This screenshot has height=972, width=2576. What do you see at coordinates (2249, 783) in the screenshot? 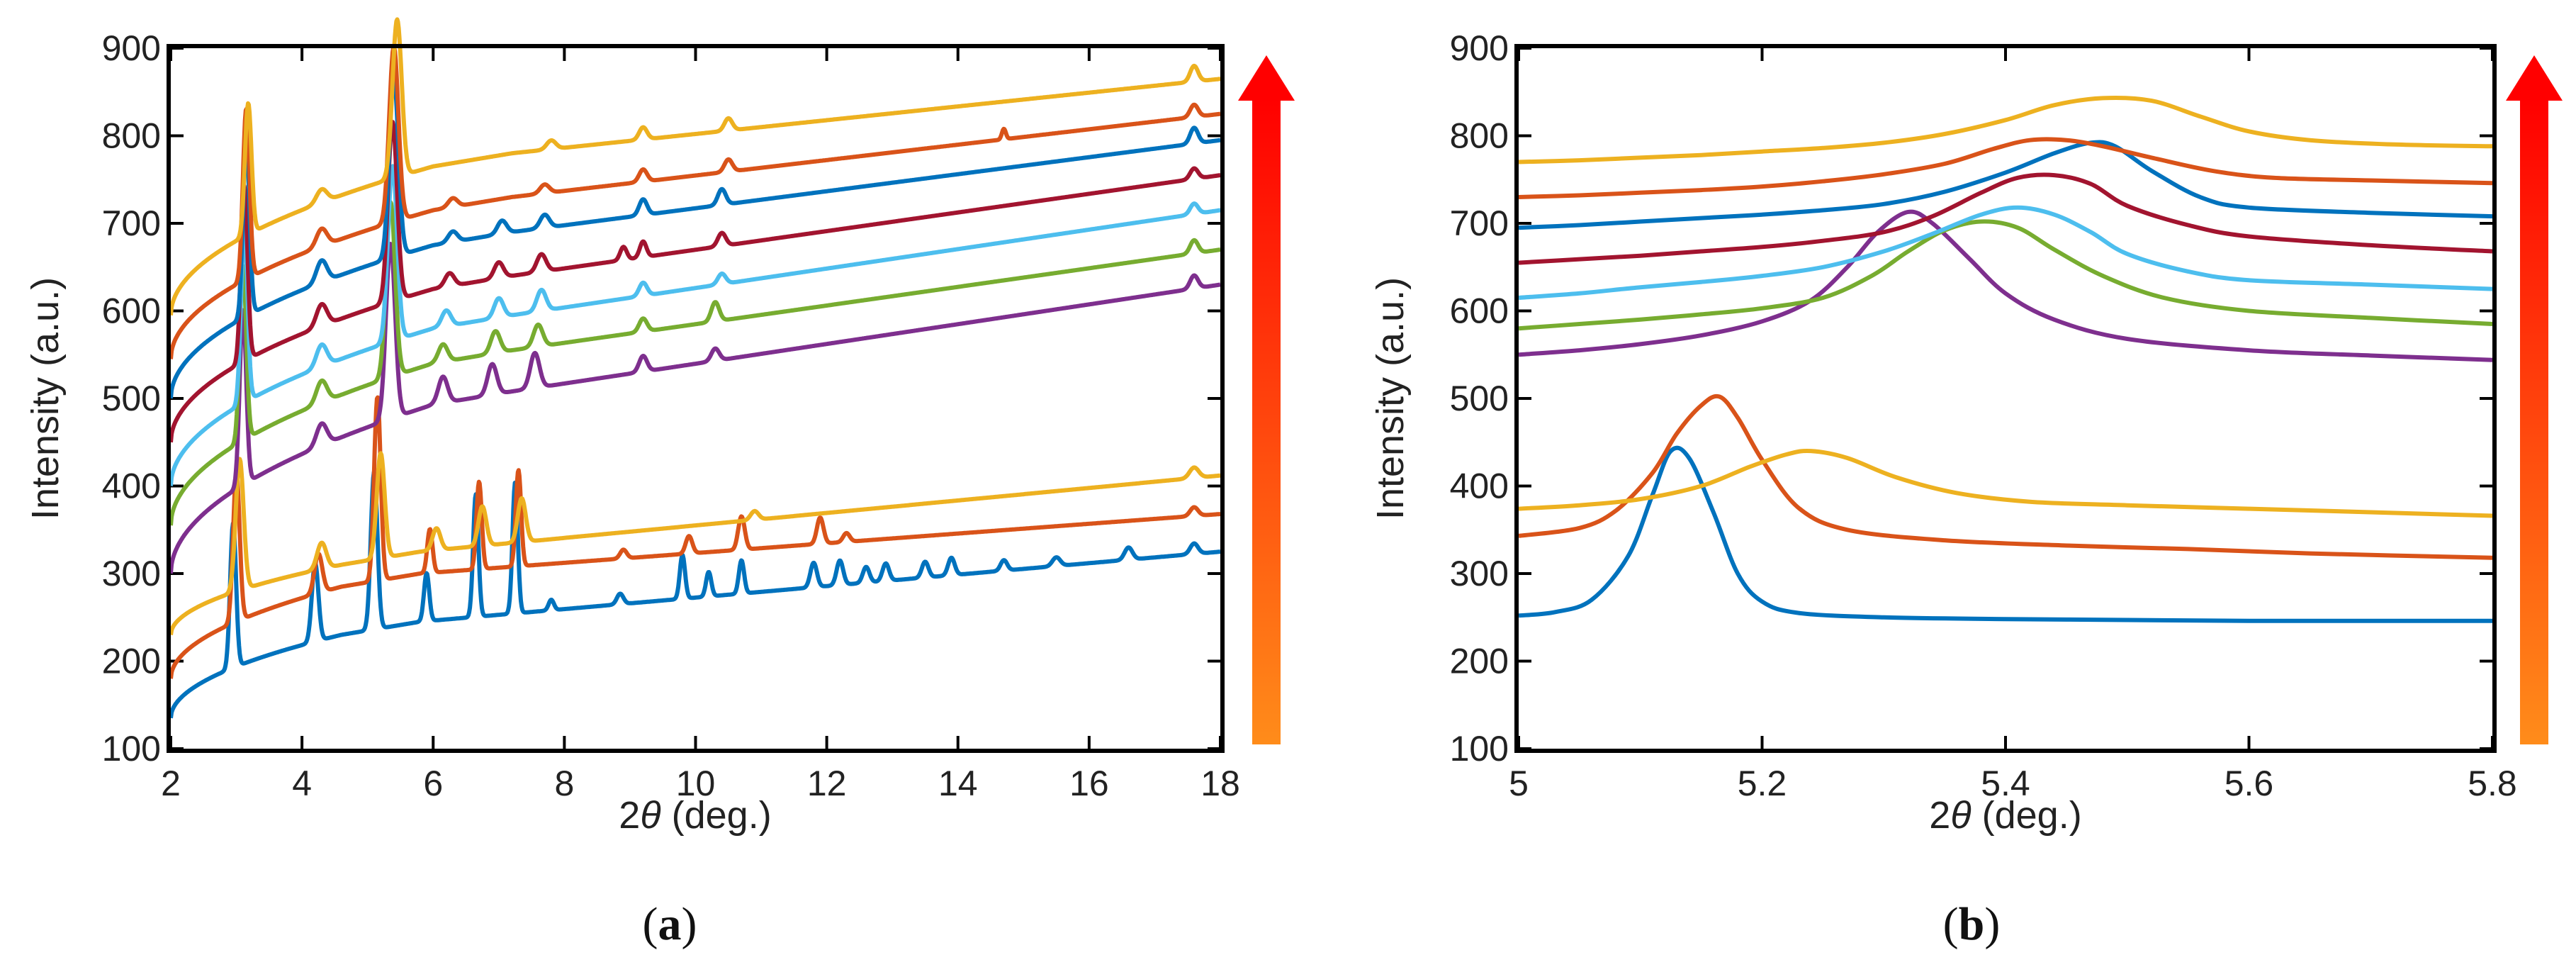
I see `panel-b-xtick-label: 5.6` at bounding box center [2249, 783].